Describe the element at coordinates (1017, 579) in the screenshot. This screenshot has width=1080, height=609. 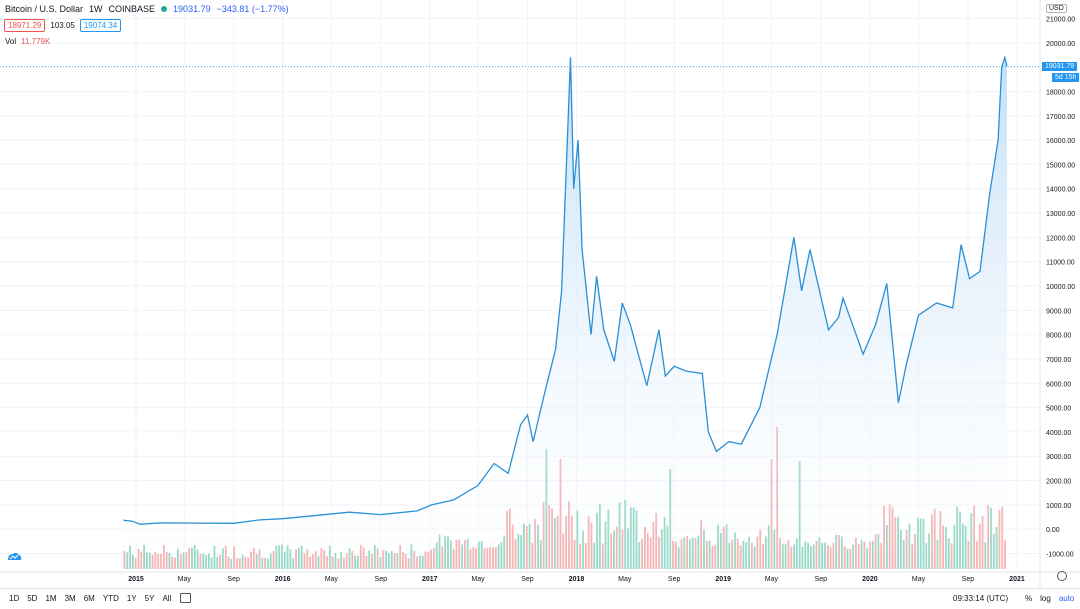
I see `x-tick-label: 2021` at that location.